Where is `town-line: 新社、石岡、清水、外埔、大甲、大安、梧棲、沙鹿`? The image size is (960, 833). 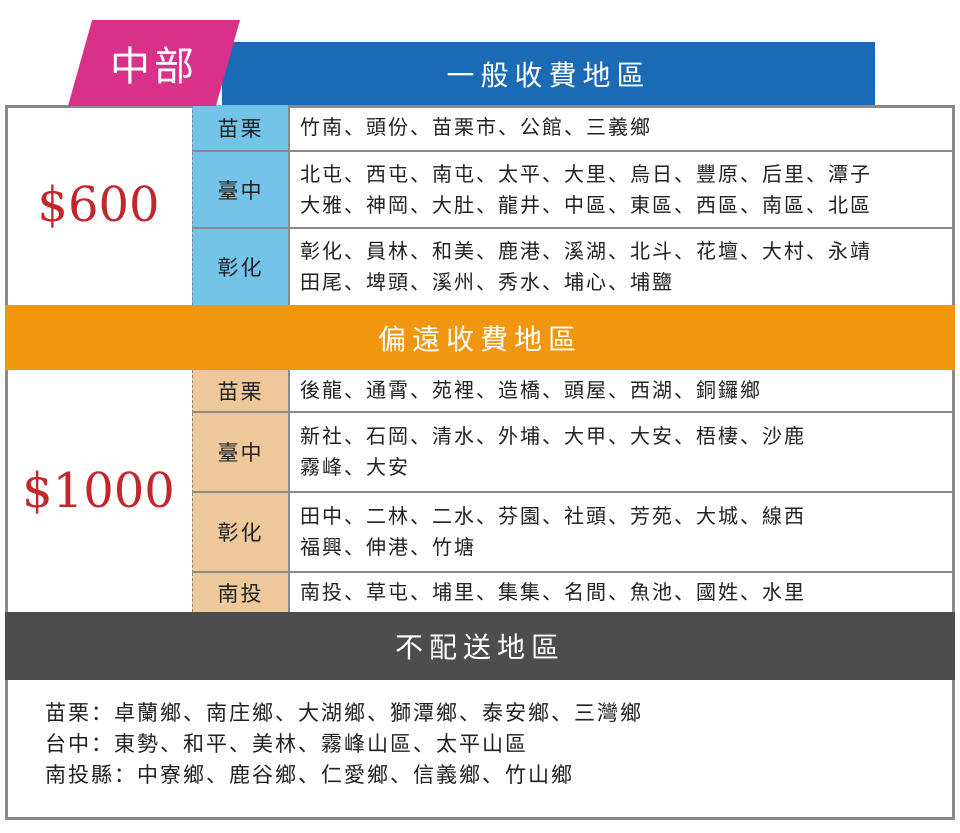
town-line: 新社、石岡、清水、外埔、大甲、大安、梧棲、沙鹿 is located at coordinates (553, 436).